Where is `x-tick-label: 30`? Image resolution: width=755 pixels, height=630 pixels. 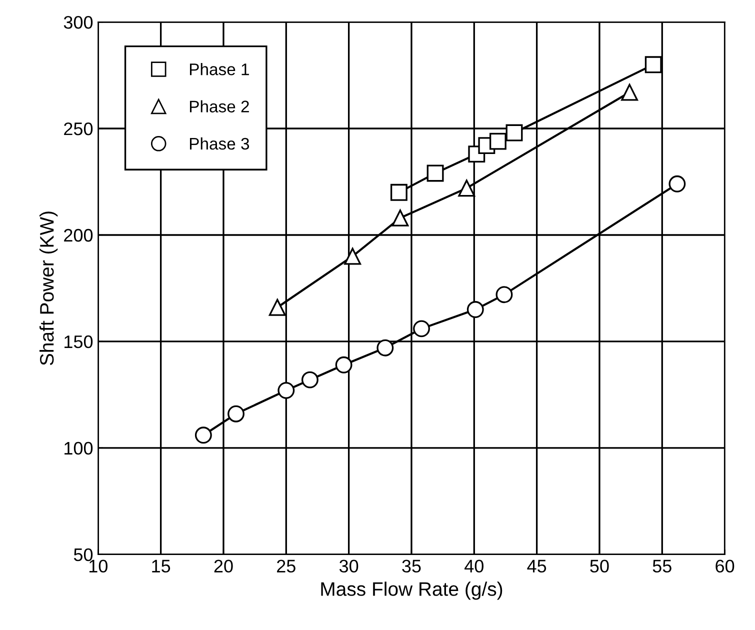
x-tick-label: 30 is located at coordinates (348, 566).